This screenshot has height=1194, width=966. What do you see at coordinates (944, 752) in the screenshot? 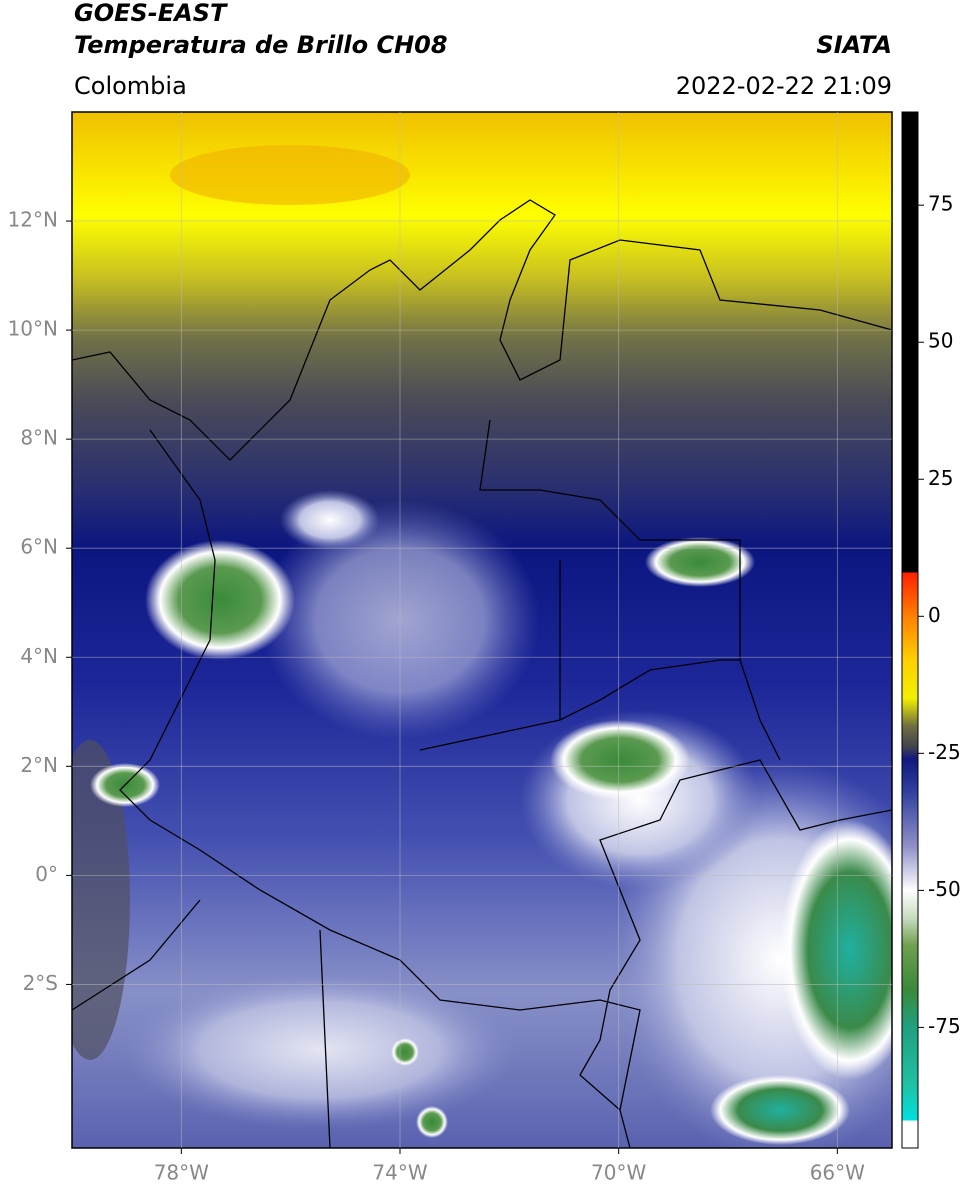
I see `colorbar-tick-label: -25` at bounding box center [944, 752].